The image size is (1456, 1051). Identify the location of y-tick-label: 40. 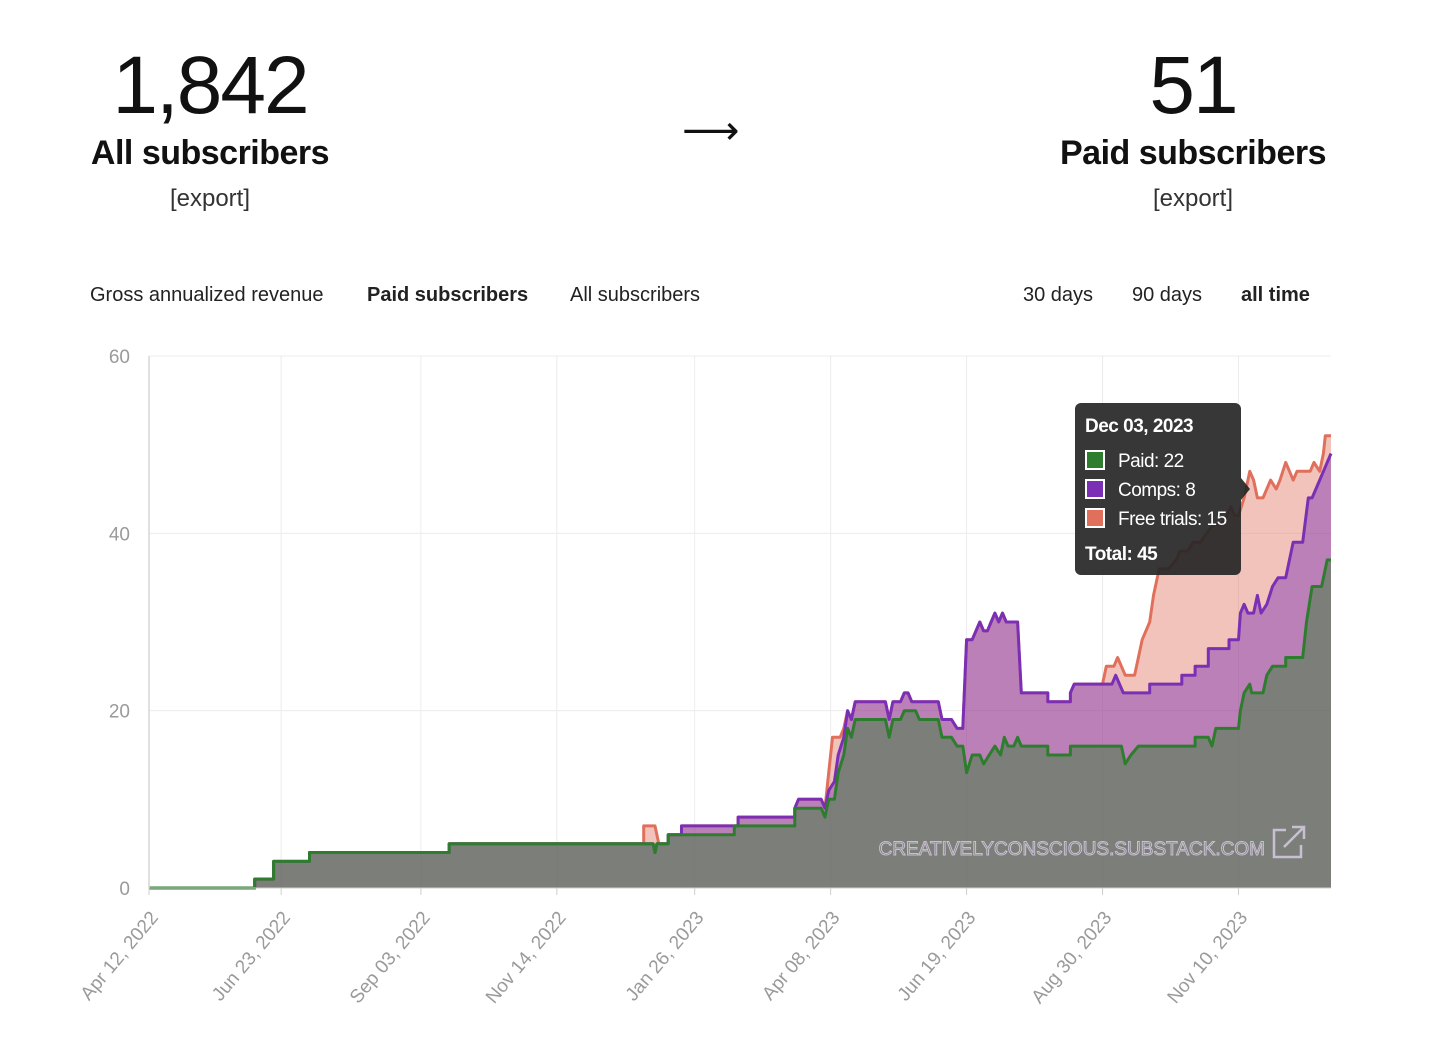
(119, 534).